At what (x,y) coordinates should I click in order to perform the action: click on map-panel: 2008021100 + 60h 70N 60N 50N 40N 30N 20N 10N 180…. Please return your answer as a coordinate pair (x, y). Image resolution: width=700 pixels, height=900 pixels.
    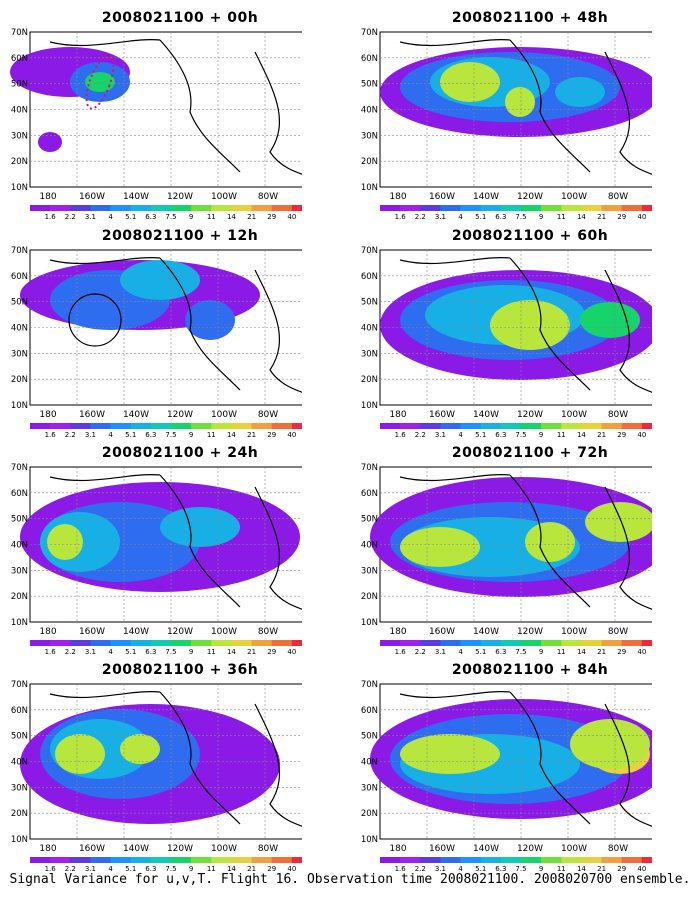
    Looking at the image, I should click on (520, 333).